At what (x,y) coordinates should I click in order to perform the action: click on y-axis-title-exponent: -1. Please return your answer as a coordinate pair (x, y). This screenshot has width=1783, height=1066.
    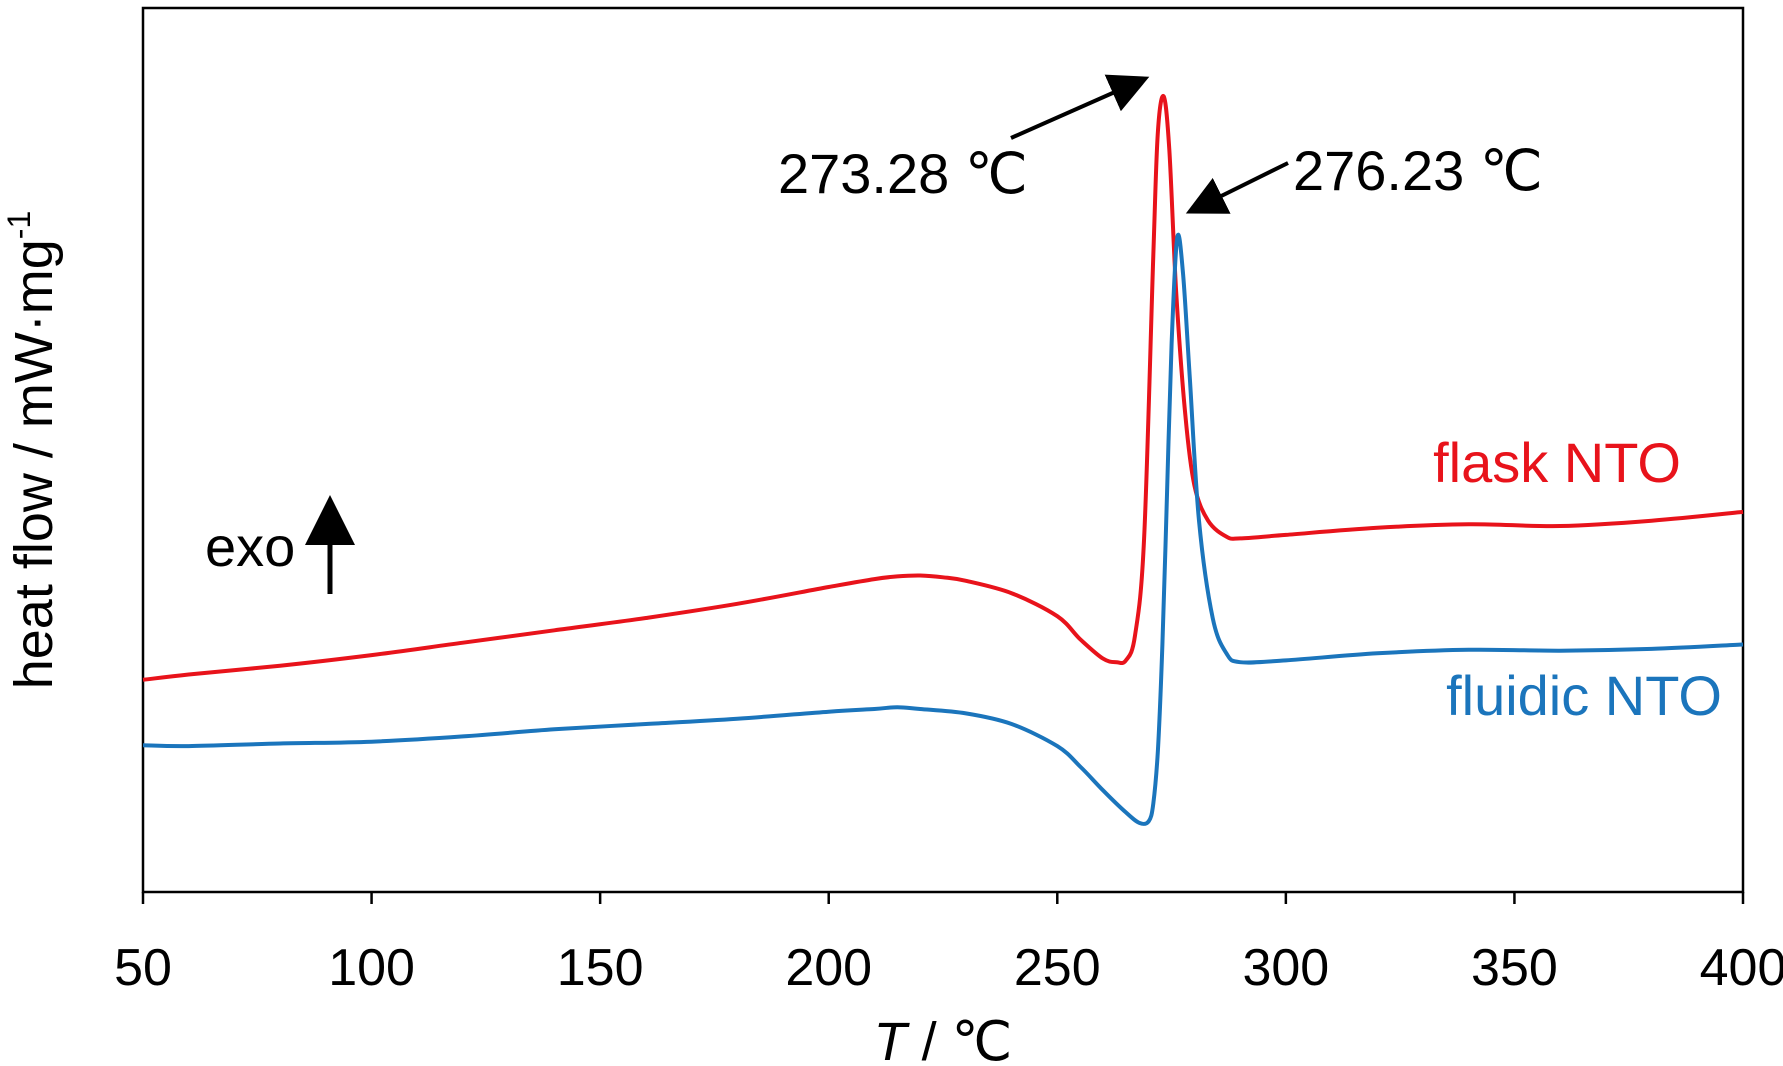
    Looking at the image, I should click on (19, 225).